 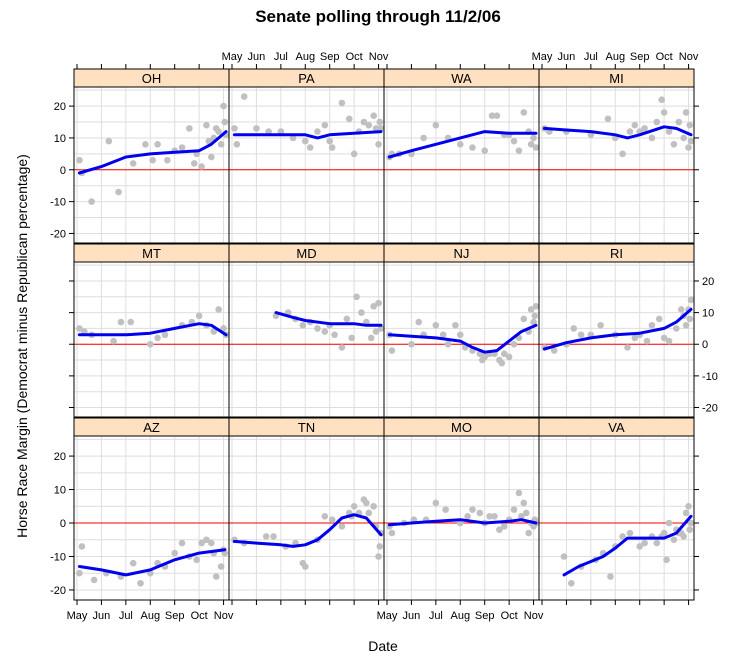 What do you see at coordinates (708, 282) in the screenshot?
I see `y-tick-label: 20` at bounding box center [708, 282].